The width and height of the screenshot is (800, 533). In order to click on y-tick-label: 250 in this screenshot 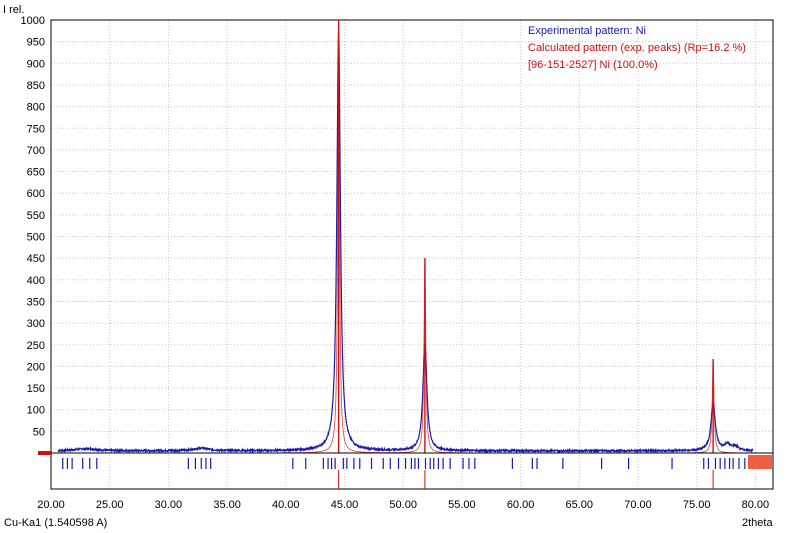, I will do `click(36, 346)`.